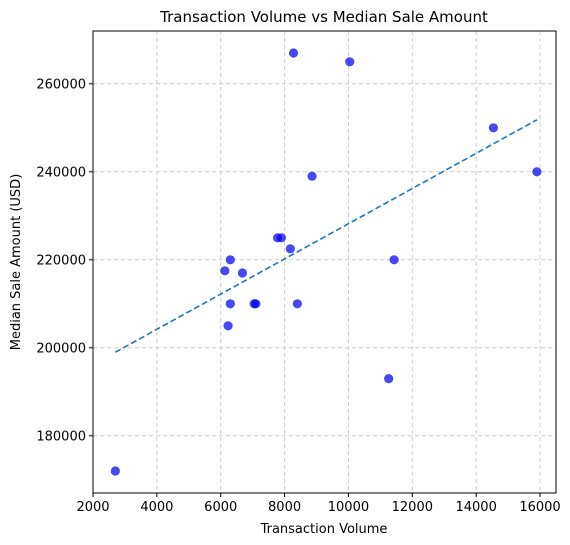  Describe the element at coordinates (348, 507) in the screenshot. I see `x-tick-label: 10000` at that location.